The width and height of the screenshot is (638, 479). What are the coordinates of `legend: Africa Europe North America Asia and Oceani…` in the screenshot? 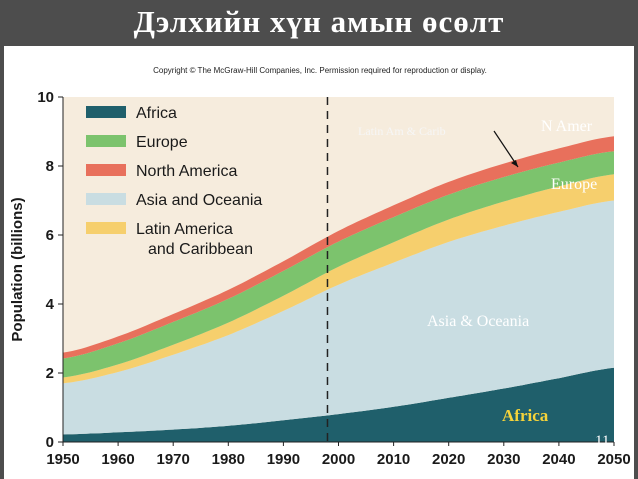 It's located at (174, 181).